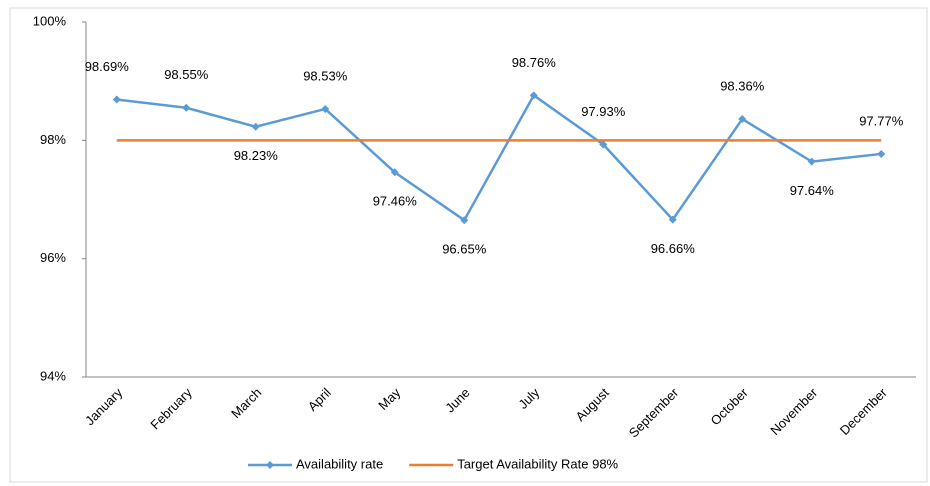 The height and width of the screenshot is (486, 930). What do you see at coordinates (537, 463) in the screenshot?
I see `legend-label: Target Availability Rate 98%` at bounding box center [537, 463].